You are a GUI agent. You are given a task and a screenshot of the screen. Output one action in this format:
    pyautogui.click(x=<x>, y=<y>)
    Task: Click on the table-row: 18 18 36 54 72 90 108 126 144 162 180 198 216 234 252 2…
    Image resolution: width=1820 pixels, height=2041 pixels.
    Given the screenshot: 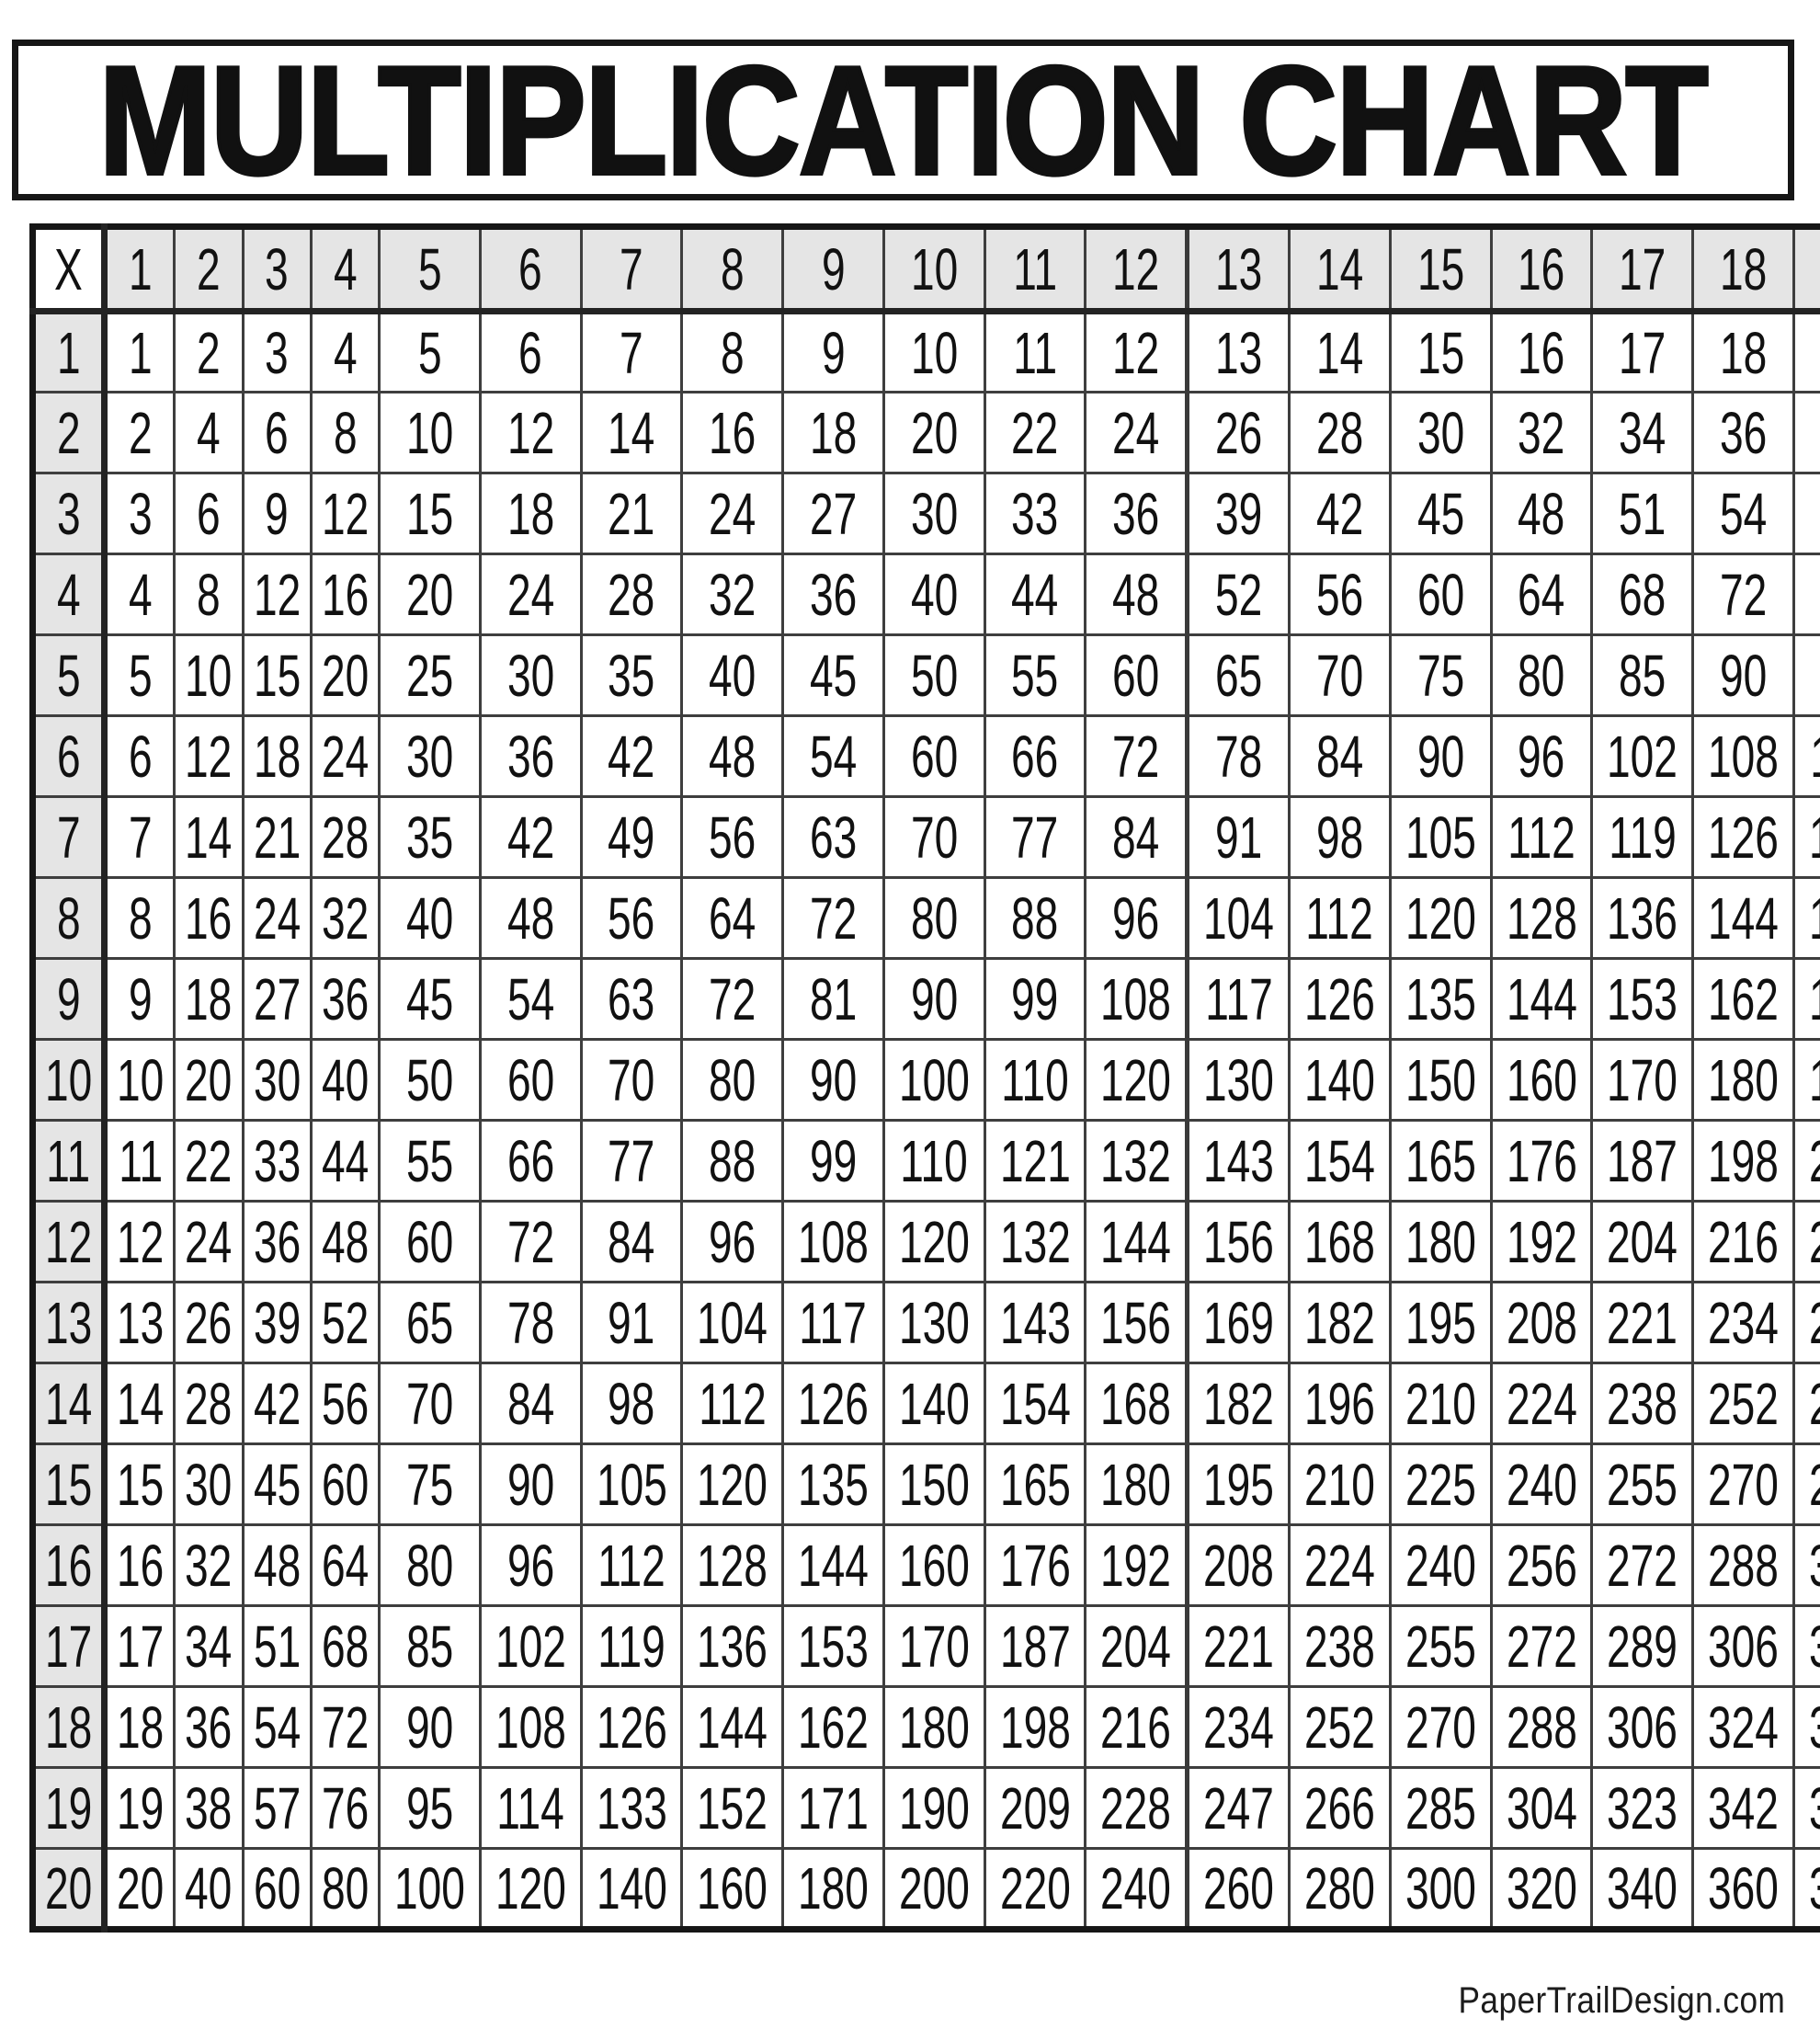 What is the action you would take?
    pyautogui.click(x=925, y=1727)
    